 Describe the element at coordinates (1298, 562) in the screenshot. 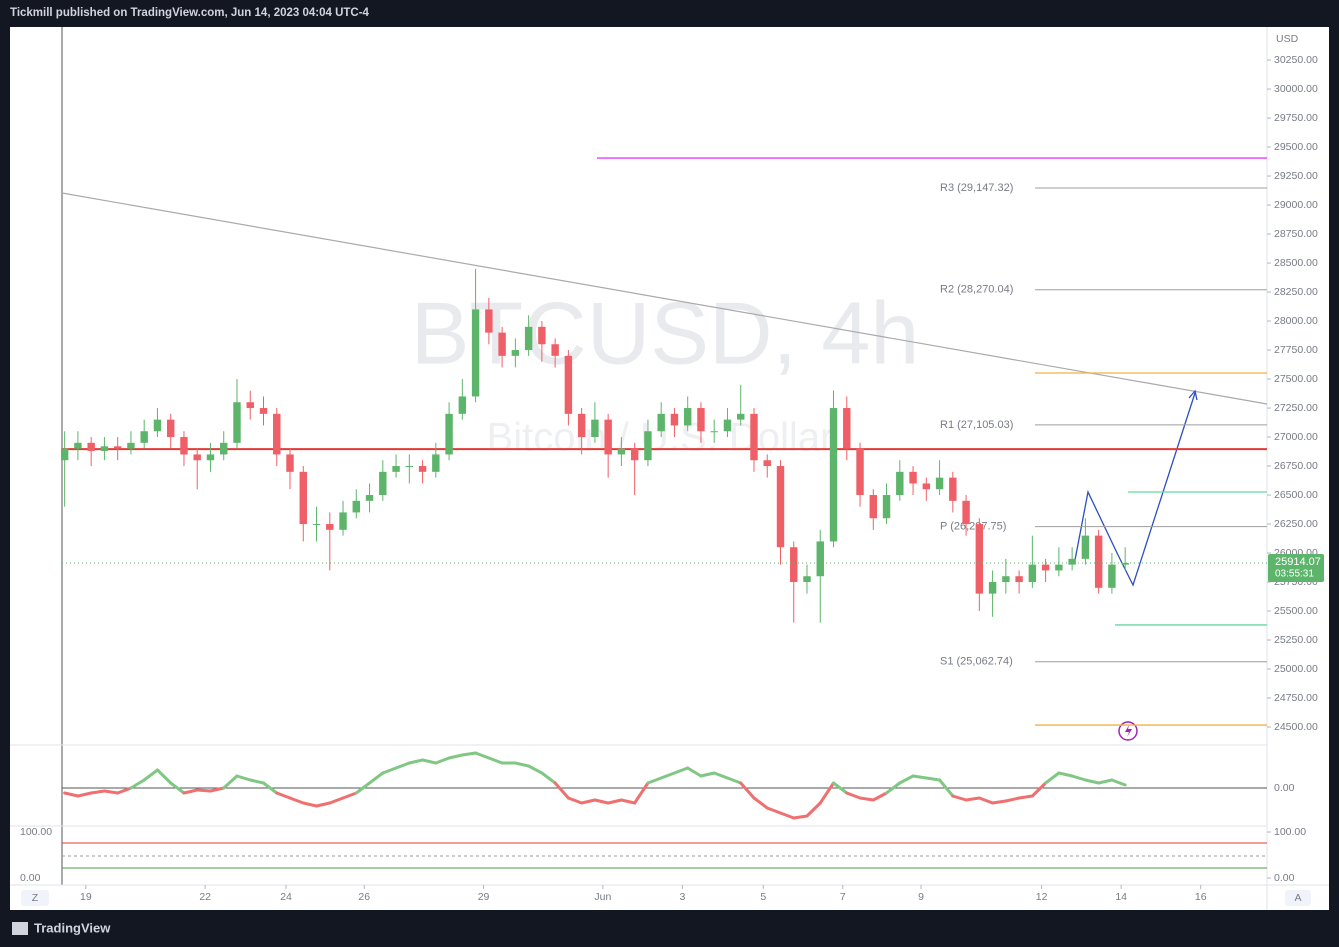

I see `last-price-label: 25914.07` at that location.